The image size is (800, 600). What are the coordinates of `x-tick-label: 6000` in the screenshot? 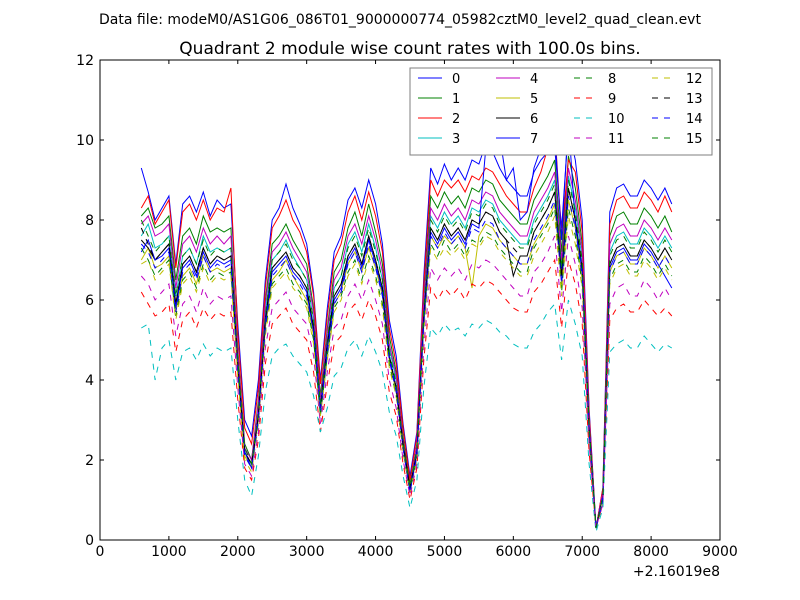 It's located at (514, 552).